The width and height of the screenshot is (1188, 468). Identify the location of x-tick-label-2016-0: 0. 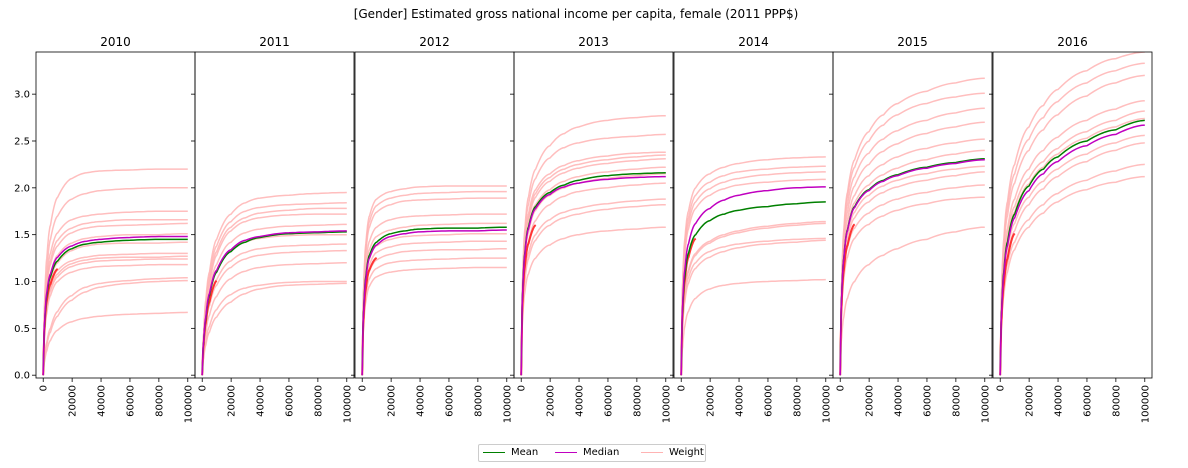
(1001, 388).